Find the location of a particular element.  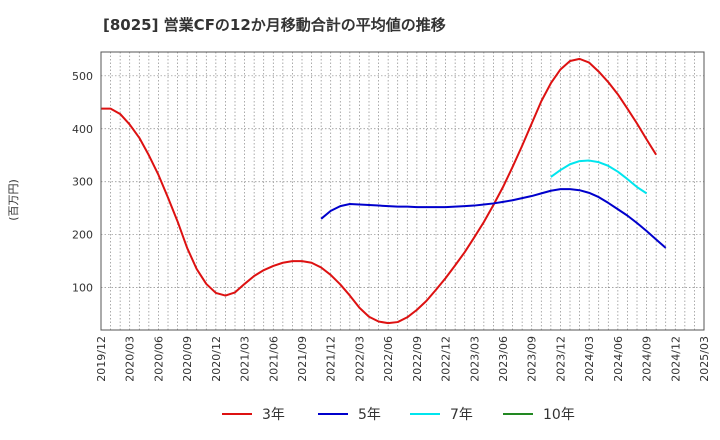

y-tick-label: 100 is located at coordinates (82, 288).